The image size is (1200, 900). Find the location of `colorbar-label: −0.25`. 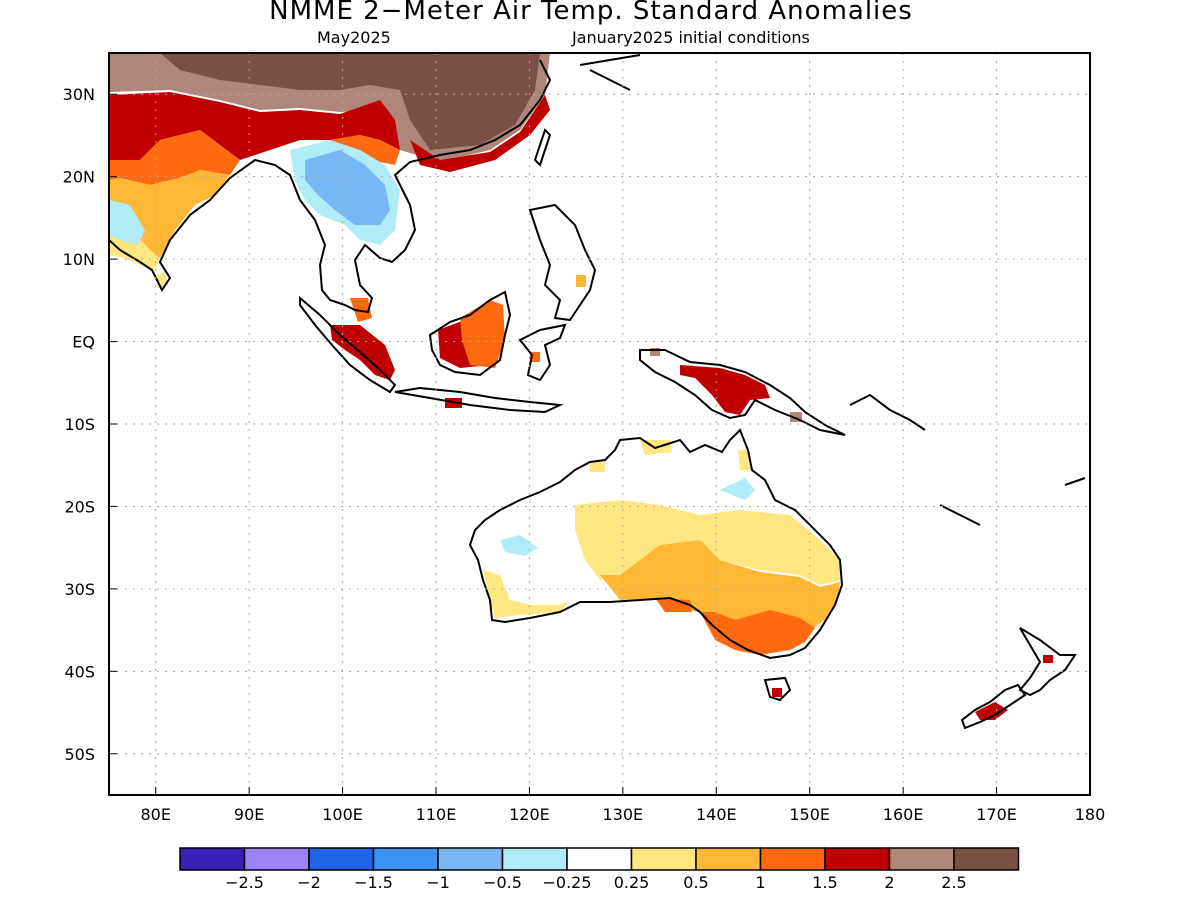

colorbar-label: −0.25 is located at coordinates (567, 882).